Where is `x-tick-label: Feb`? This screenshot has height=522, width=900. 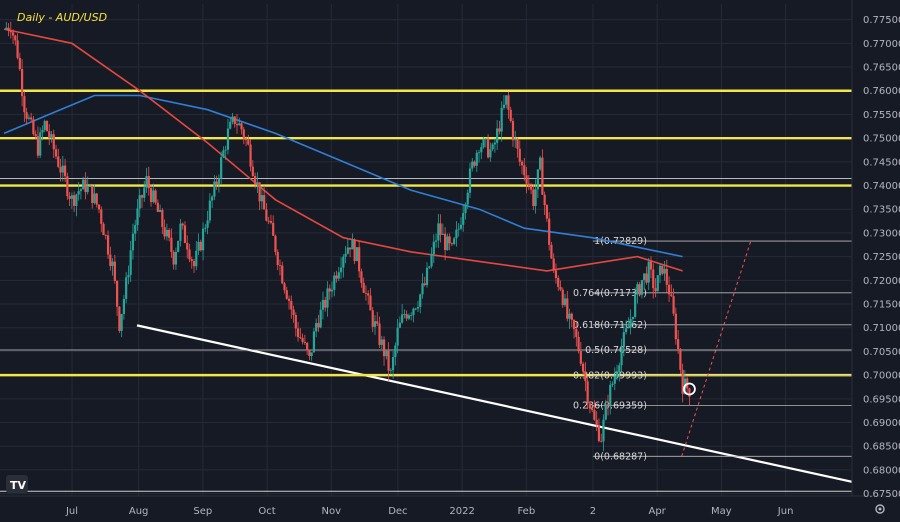 x-tick-label: Feb is located at coordinates (526, 511).